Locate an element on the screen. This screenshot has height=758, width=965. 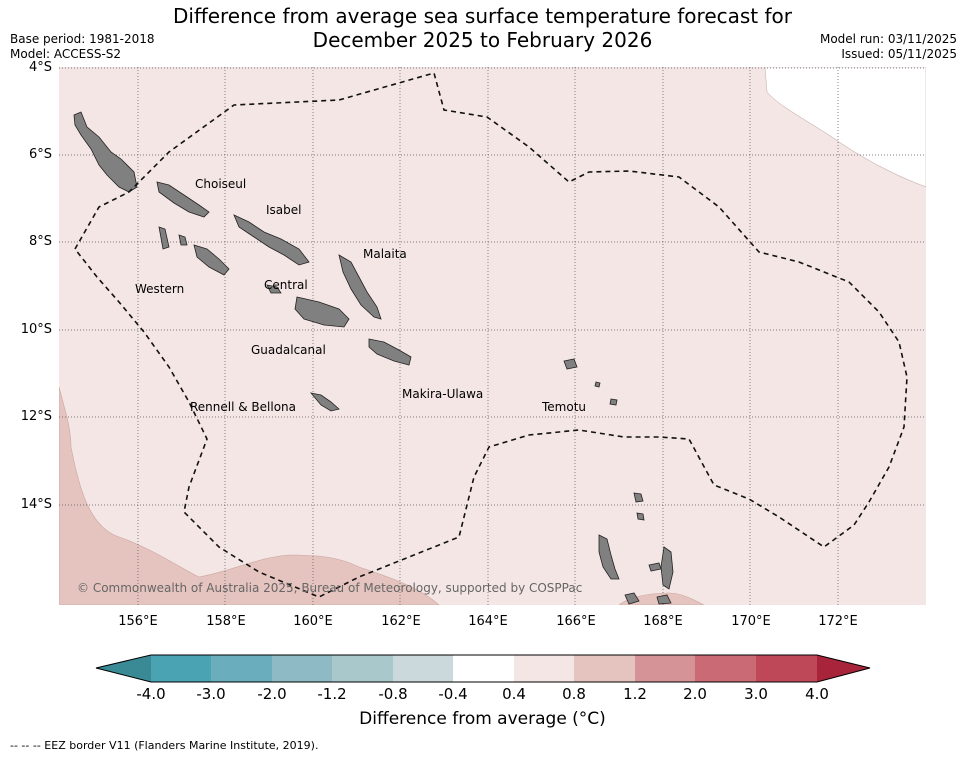
base-period-text: Base period: 1981-2018 is located at coordinates (82, 39).